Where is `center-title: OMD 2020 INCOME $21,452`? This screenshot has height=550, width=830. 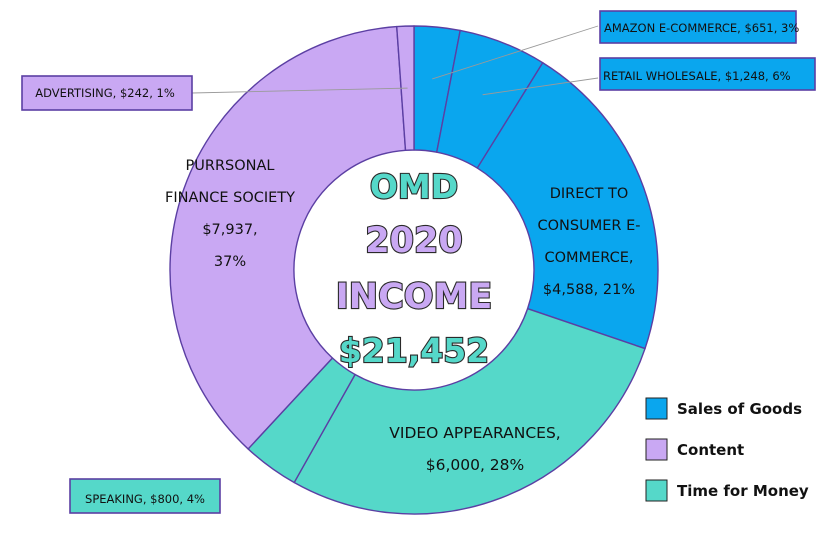
center-title: OMD 2020 INCOME $21,452 is located at coordinates (414, 268).